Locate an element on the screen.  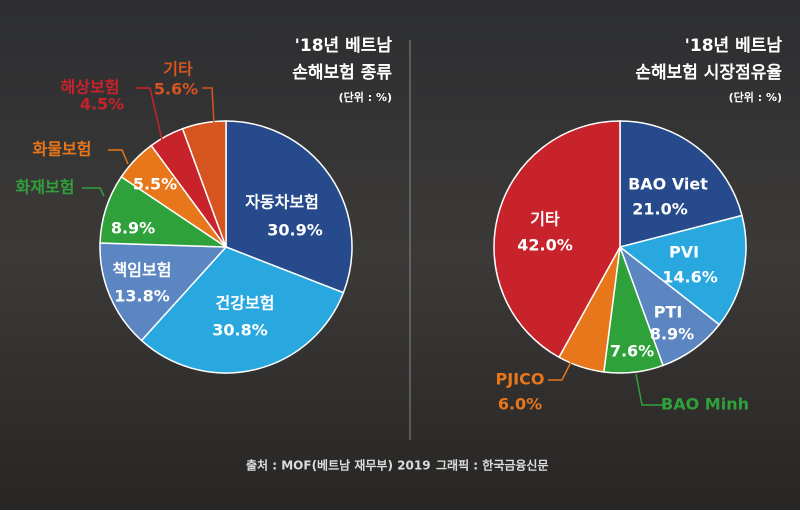
slice-value: 13.8% is located at coordinates (142, 296).